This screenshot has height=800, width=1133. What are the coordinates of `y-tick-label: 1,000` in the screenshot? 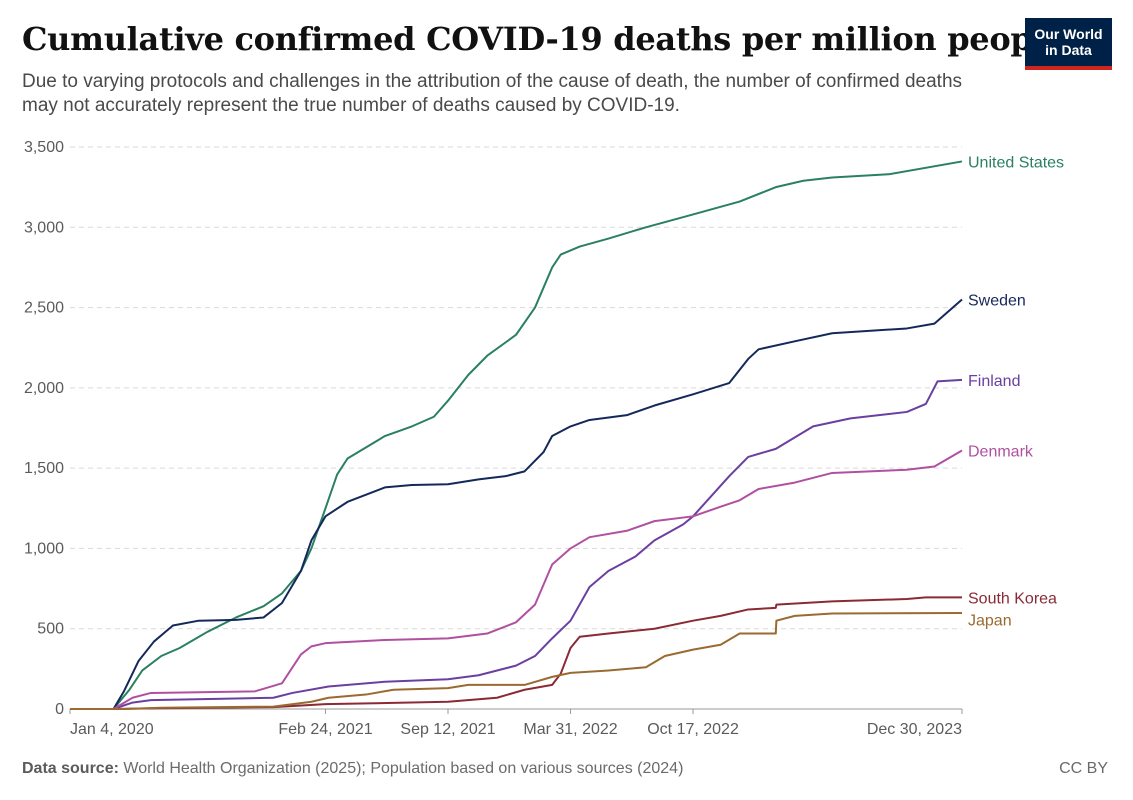 It's located at (44, 548).